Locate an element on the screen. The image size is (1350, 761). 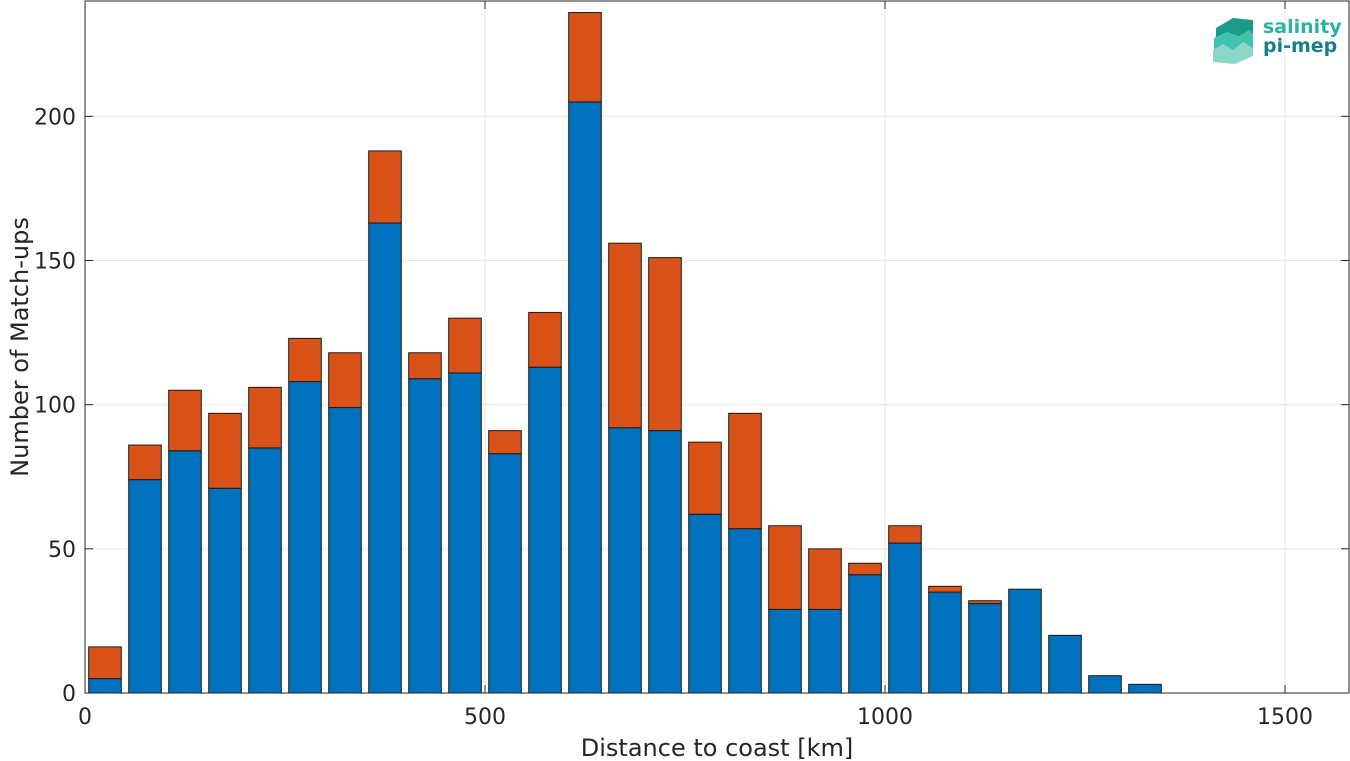
logo-text-salinity: salinity is located at coordinates (1302, 27).